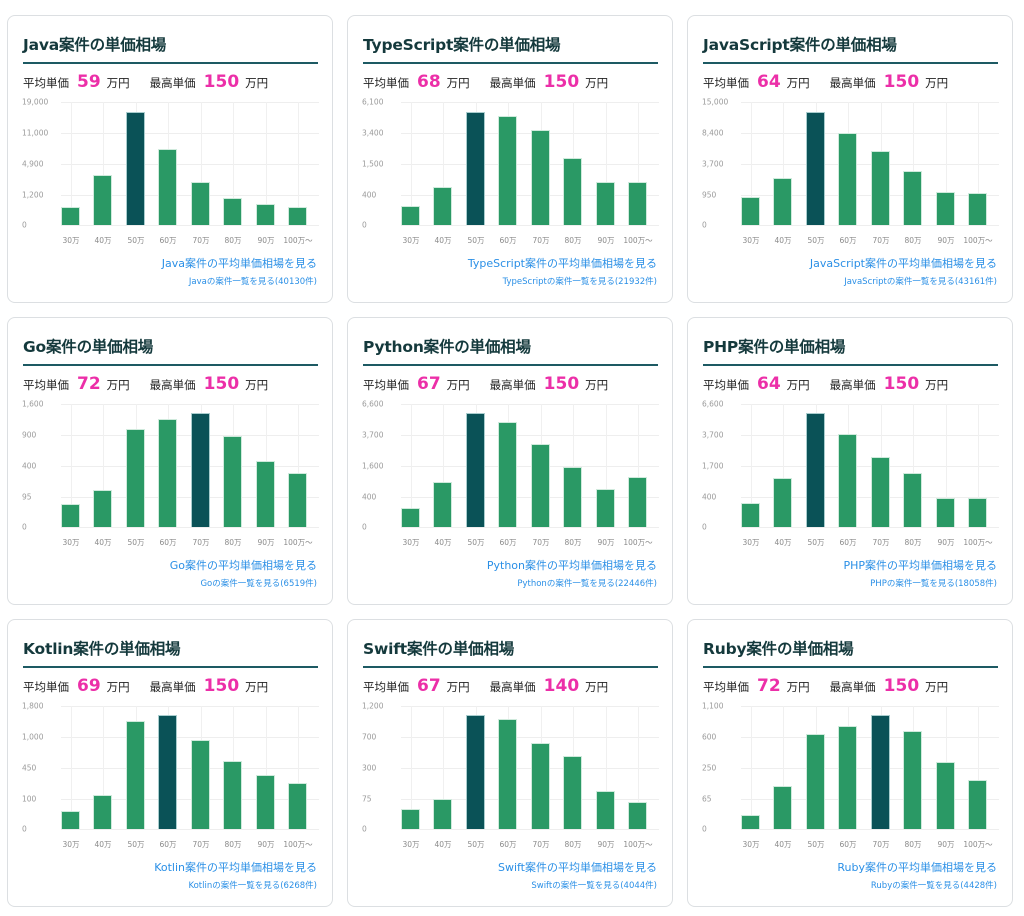  What do you see at coordinates (562, 263) in the screenshot?
I see `avg-rate-link: TypeScript案件の平均単価相場を見る` at bounding box center [562, 263].